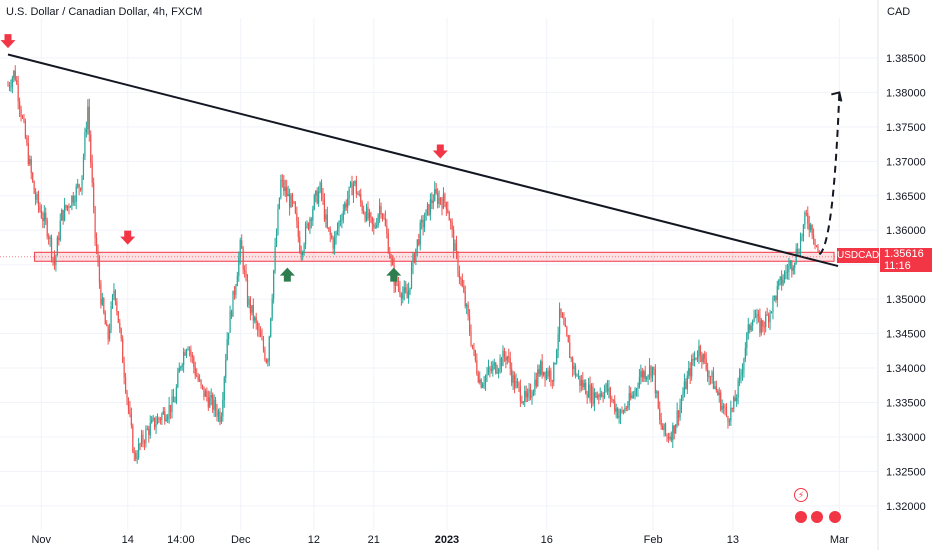 This screenshot has width=932, height=550. I want to click on price-tick-label: 1.32500, so click(906, 472).